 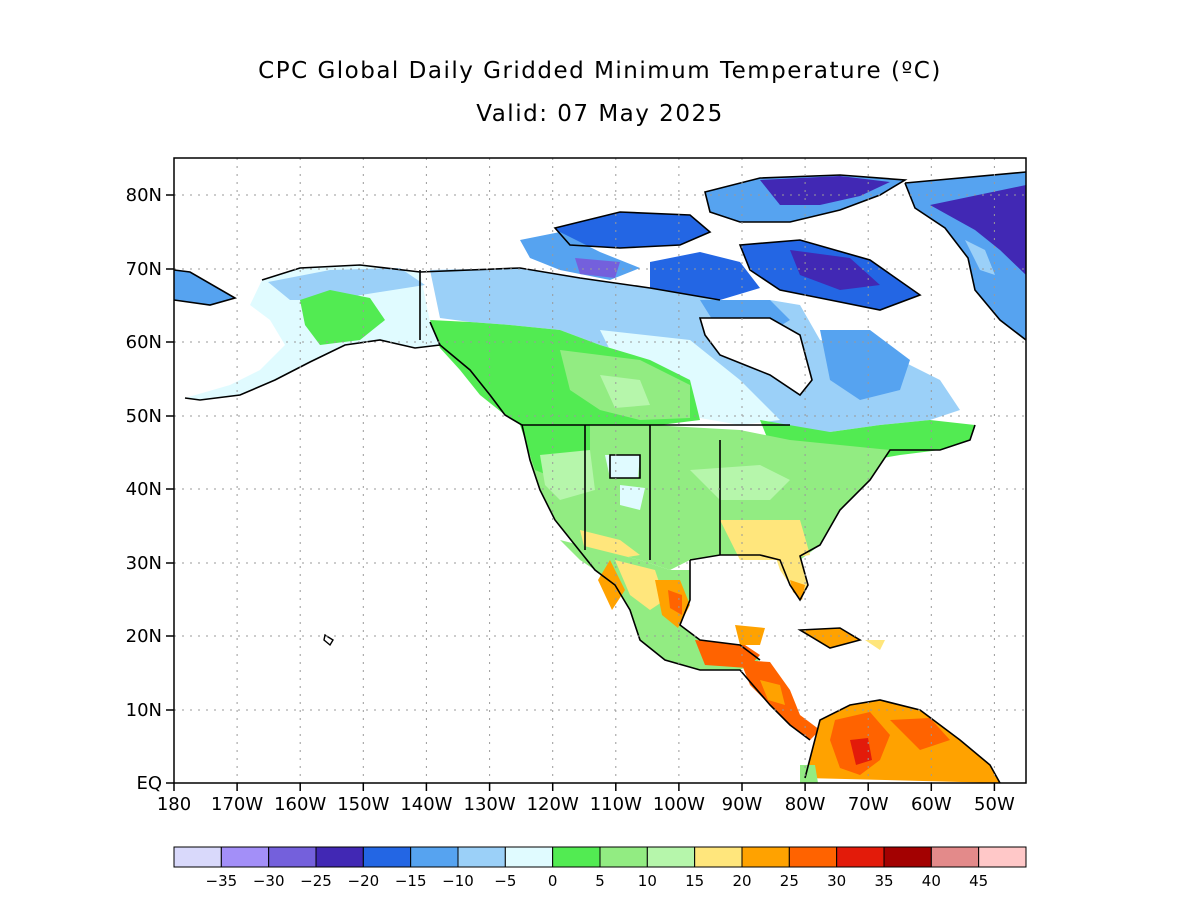 What do you see at coordinates (789, 881) in the screenshot?
I see `colorbar-label: 25` at bounding box center [789, 881].